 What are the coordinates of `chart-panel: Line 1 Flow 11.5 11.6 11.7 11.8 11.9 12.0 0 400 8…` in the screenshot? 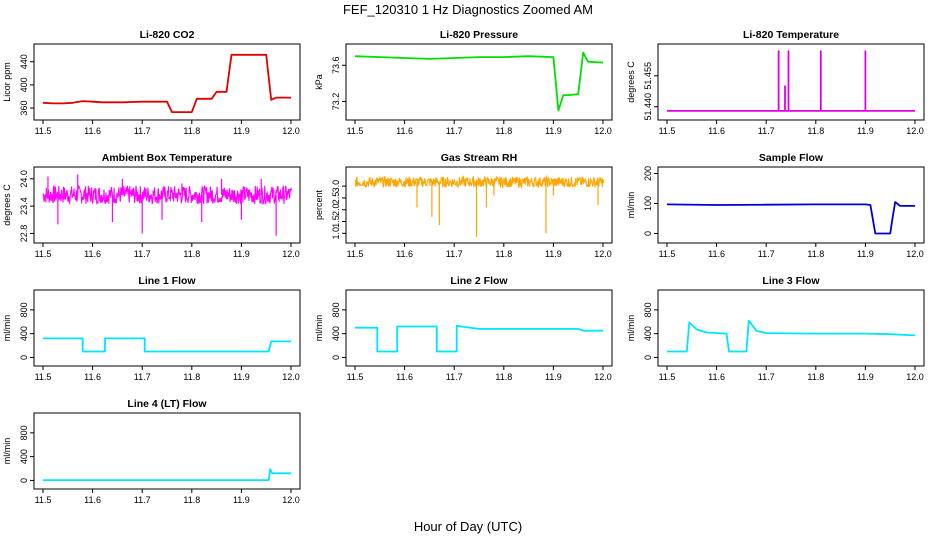 It's located at (151, 328).